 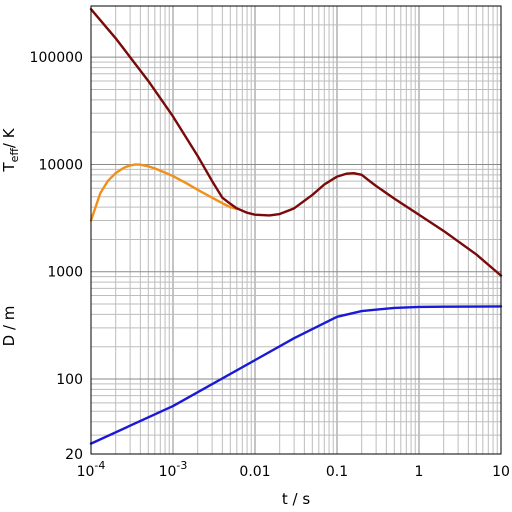 I want to click on y-axis-label-diameter: D / m, so click(x=9, y=326).